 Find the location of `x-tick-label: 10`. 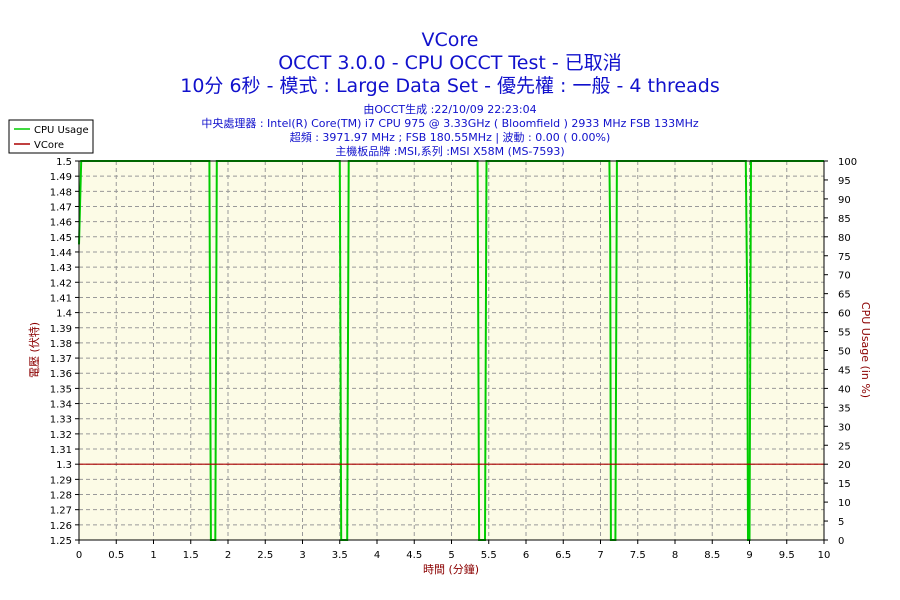

x-tick-label: 10 is located at coordinates (824, 555).